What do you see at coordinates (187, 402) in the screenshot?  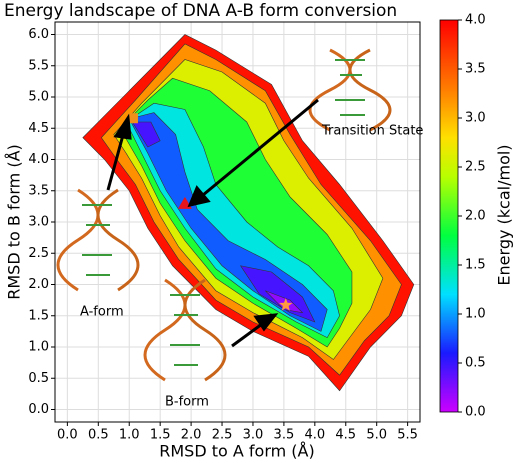 I see `annotation: B-form` at bounding box center [187, 402].